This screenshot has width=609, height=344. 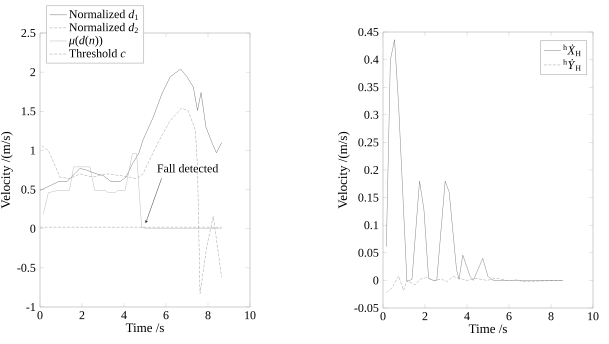 What do you see at coordinates (26, 268) in the screenshot?
I see `y-tick-label: -0.5` at bounding box center [26, 268].